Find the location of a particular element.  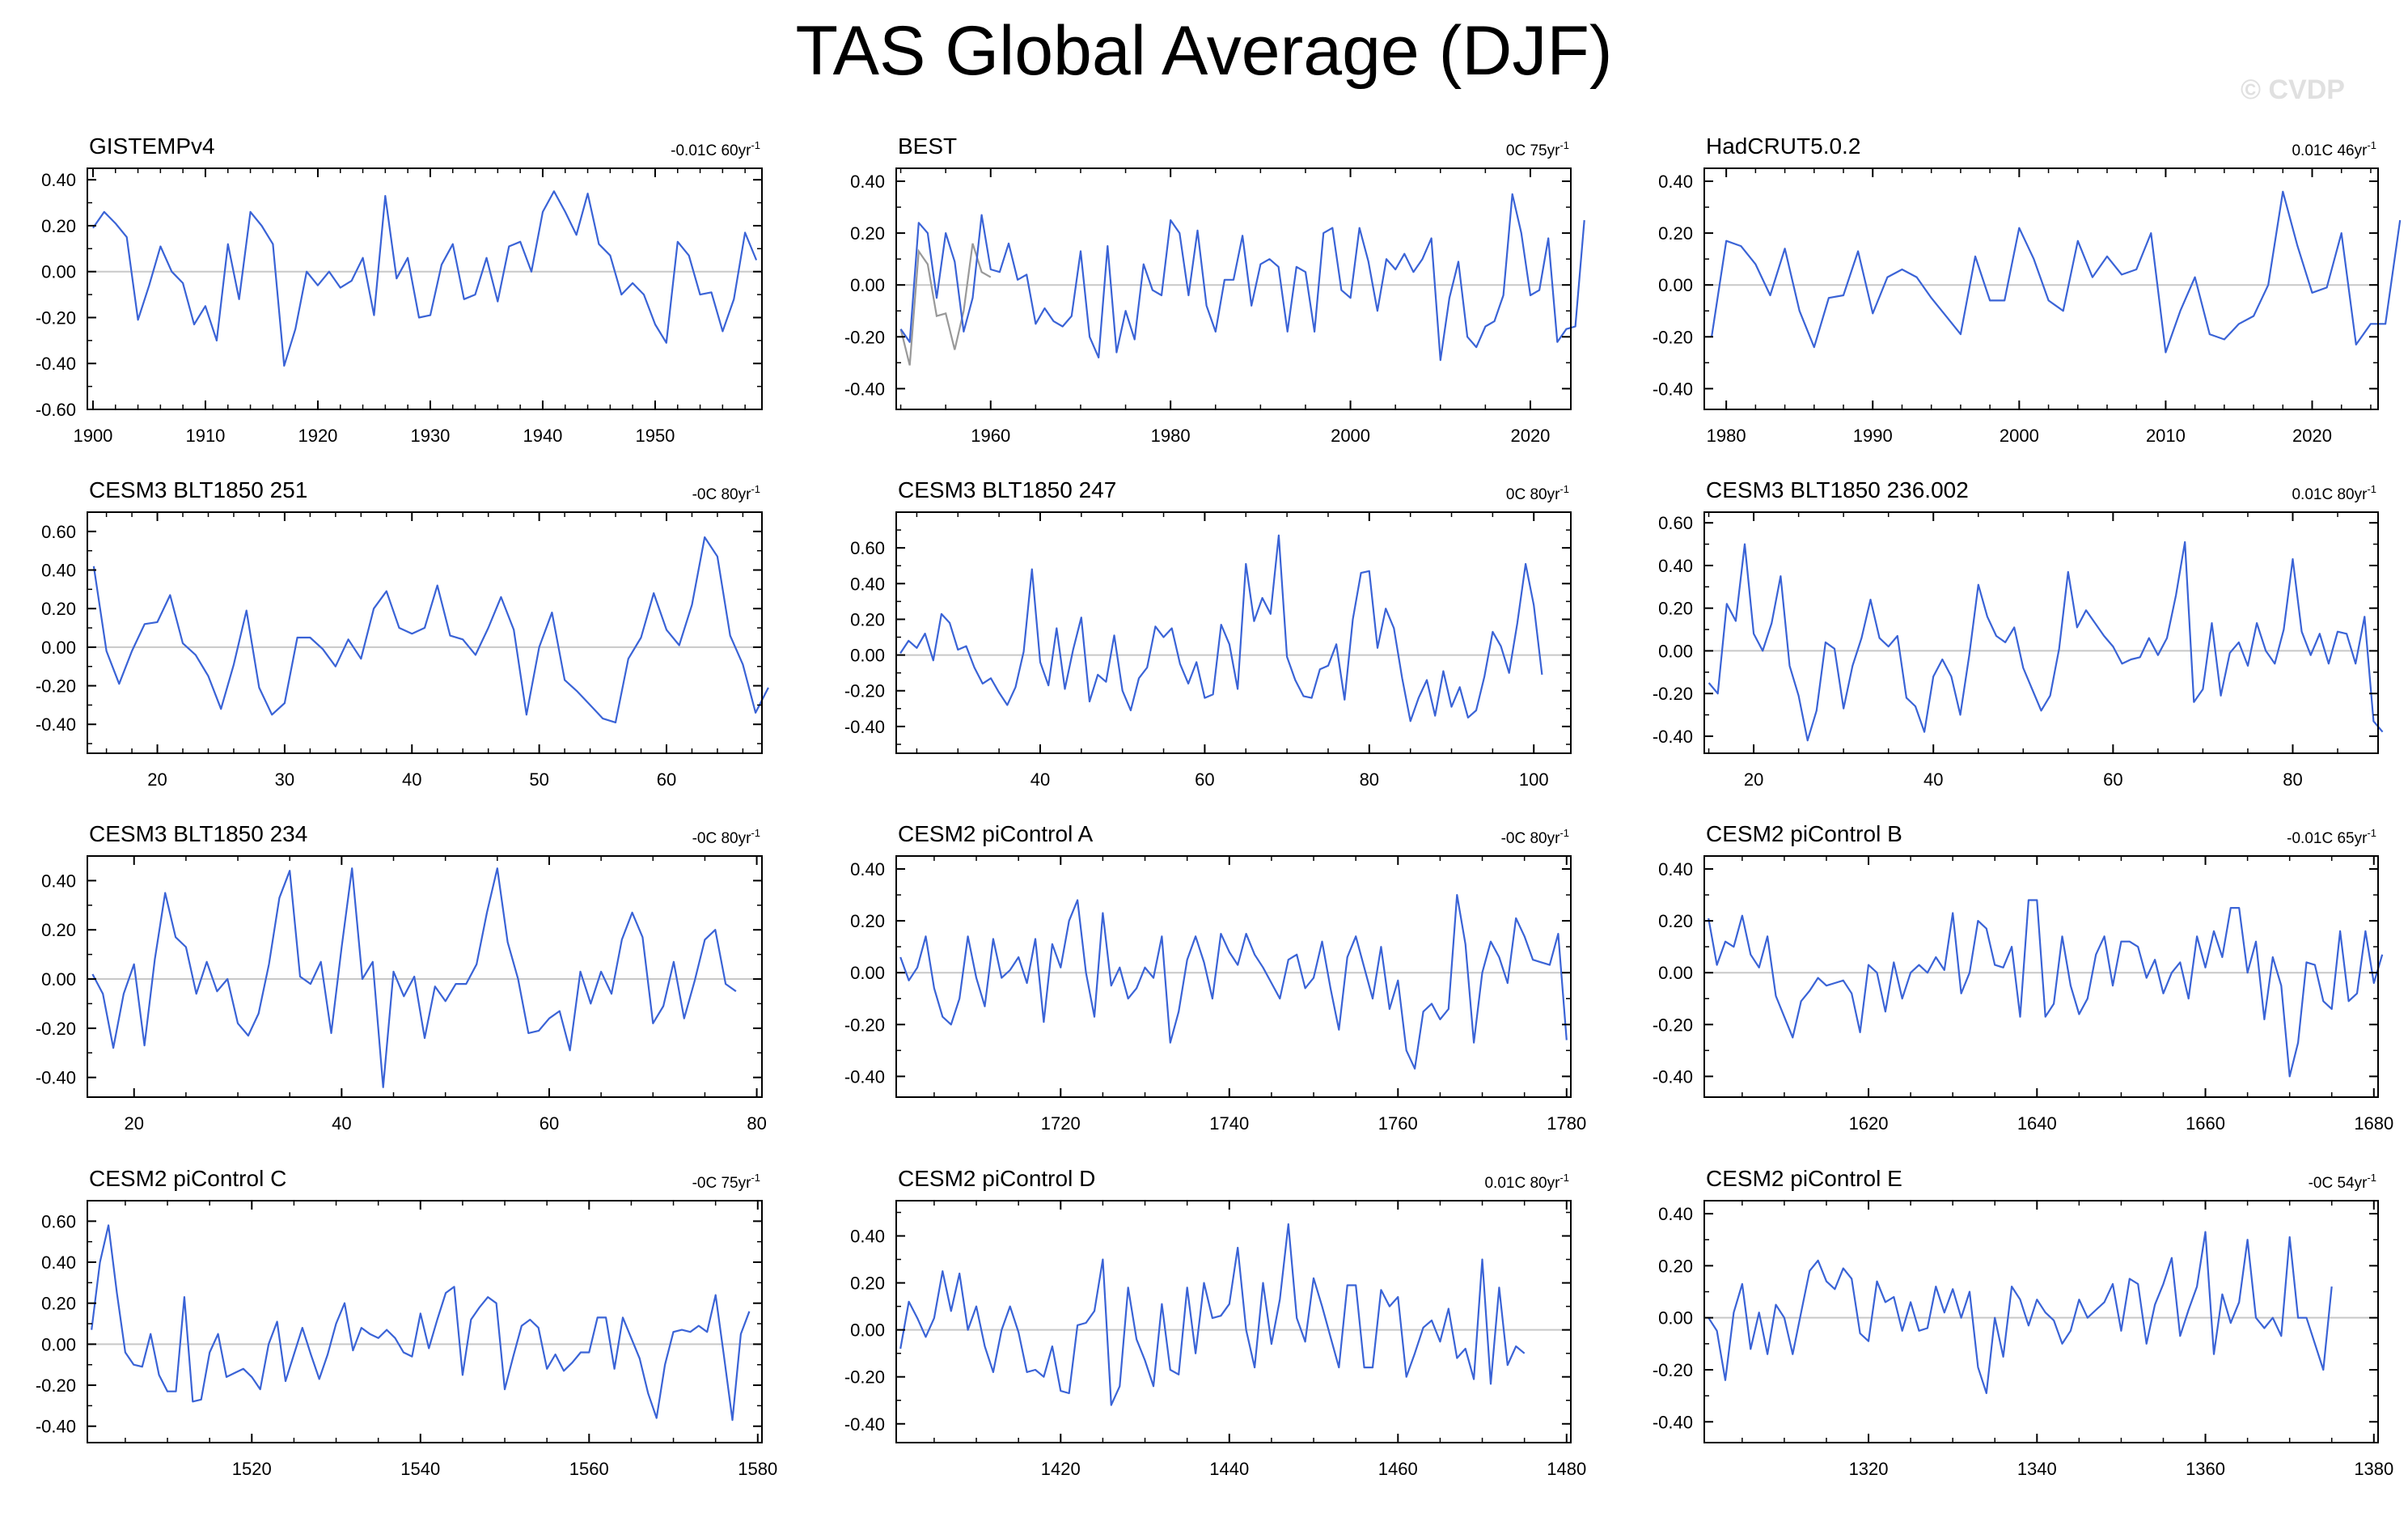

y-tick-label: -0.60 is located at coordinates (56, 410).